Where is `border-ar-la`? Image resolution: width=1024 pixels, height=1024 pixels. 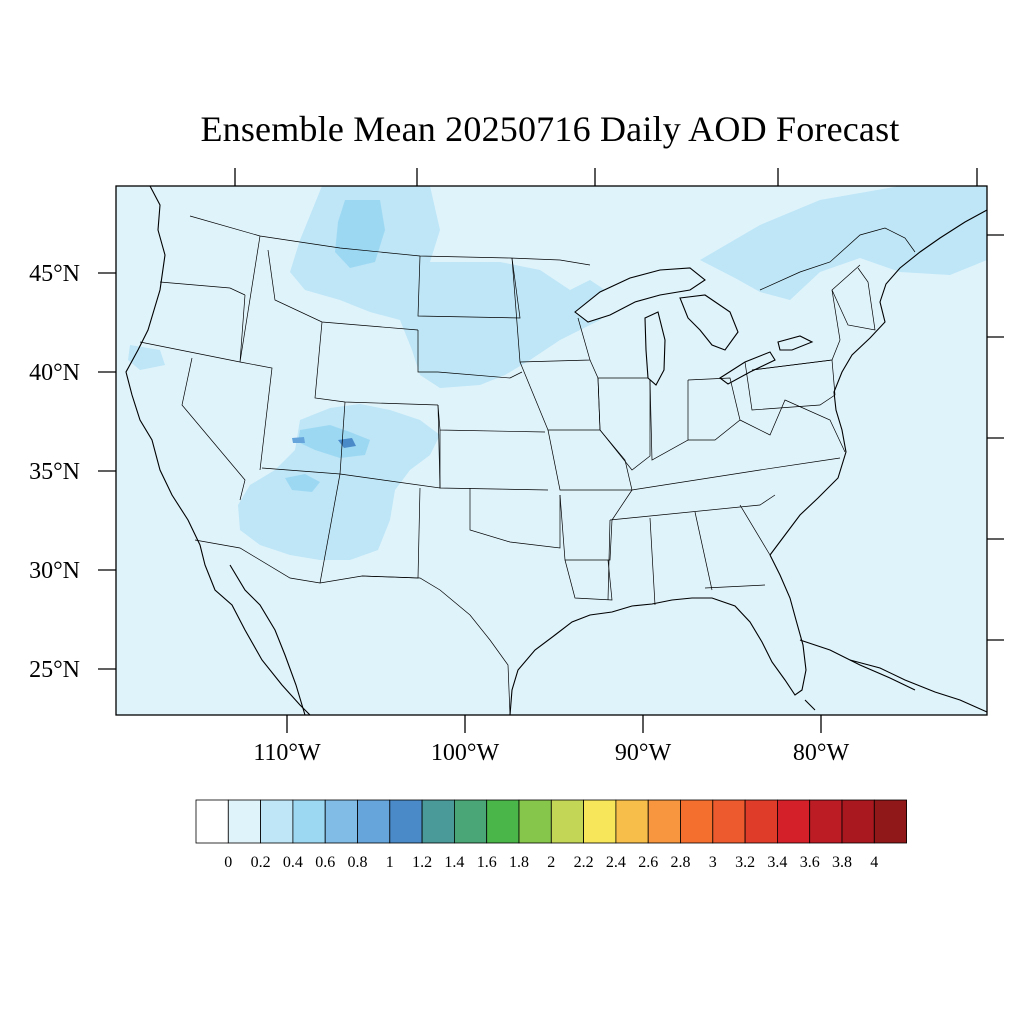 border-ar-la is located at coordinates (596, 525).